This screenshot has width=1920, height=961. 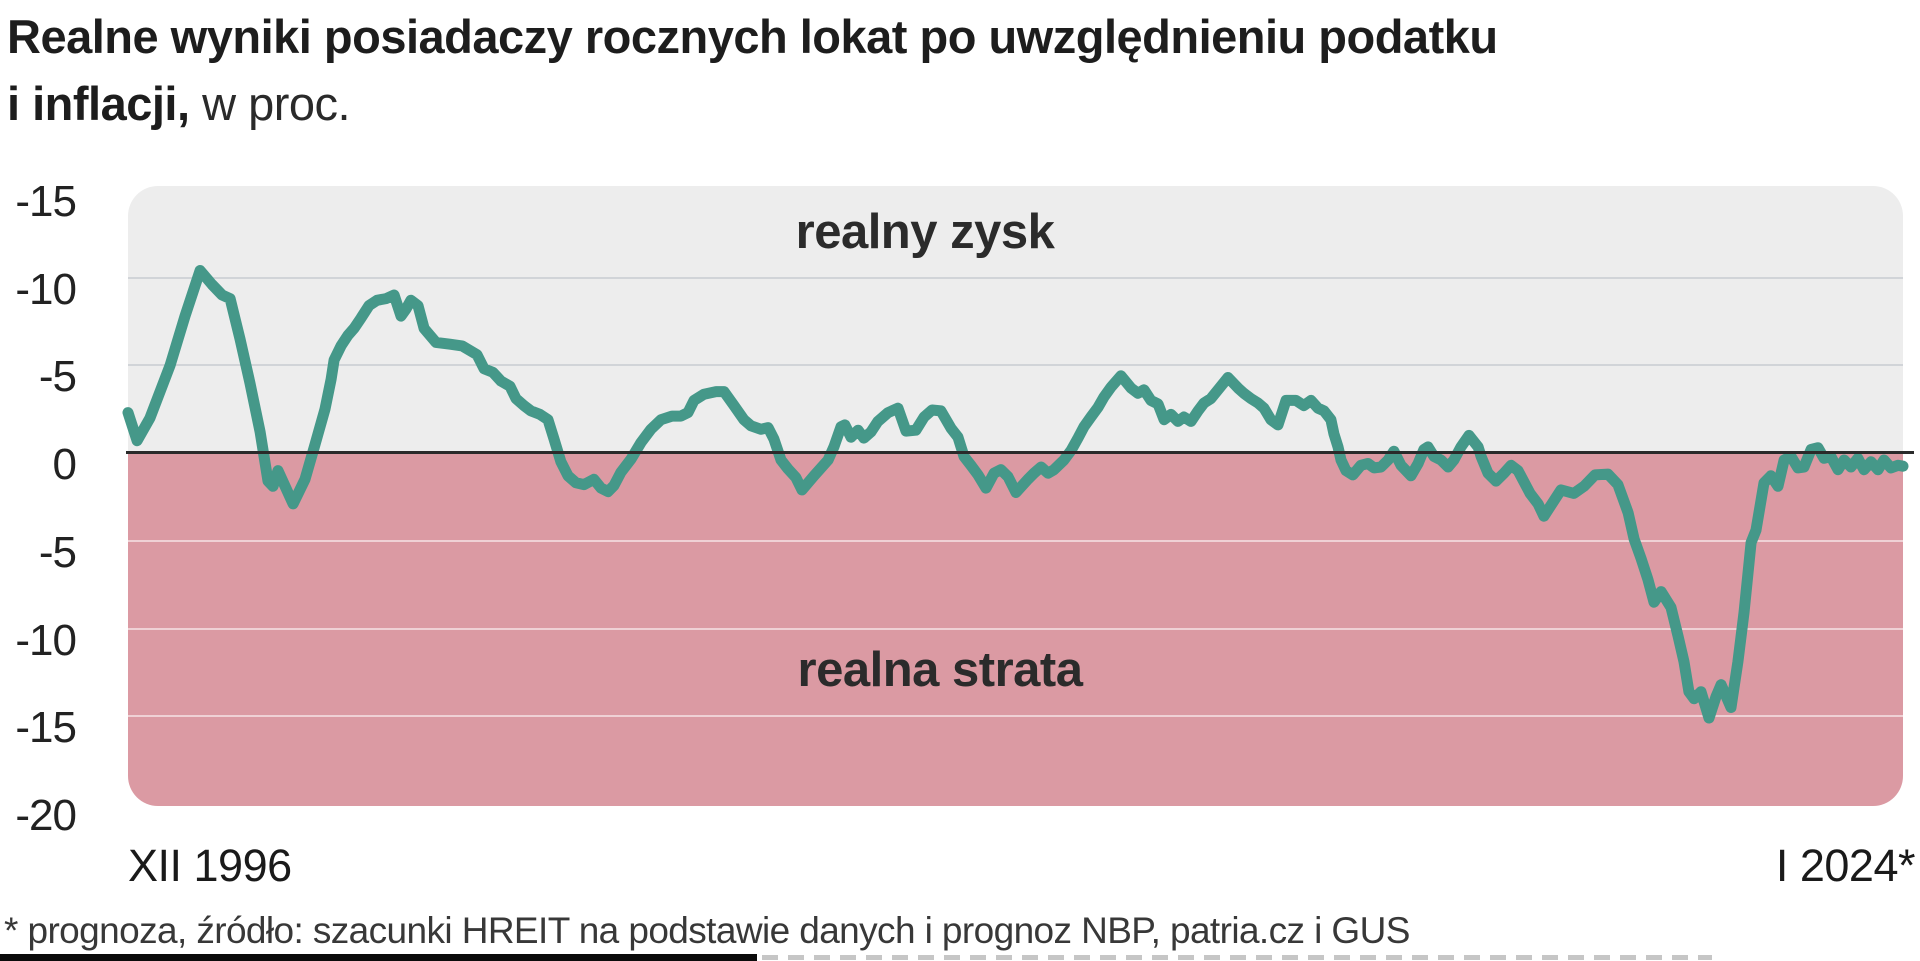 What do you see at coordinates (925, 232) in the screenshot?
I see `profit-zone-label: realny zysk` at bounding box center [925, 232].